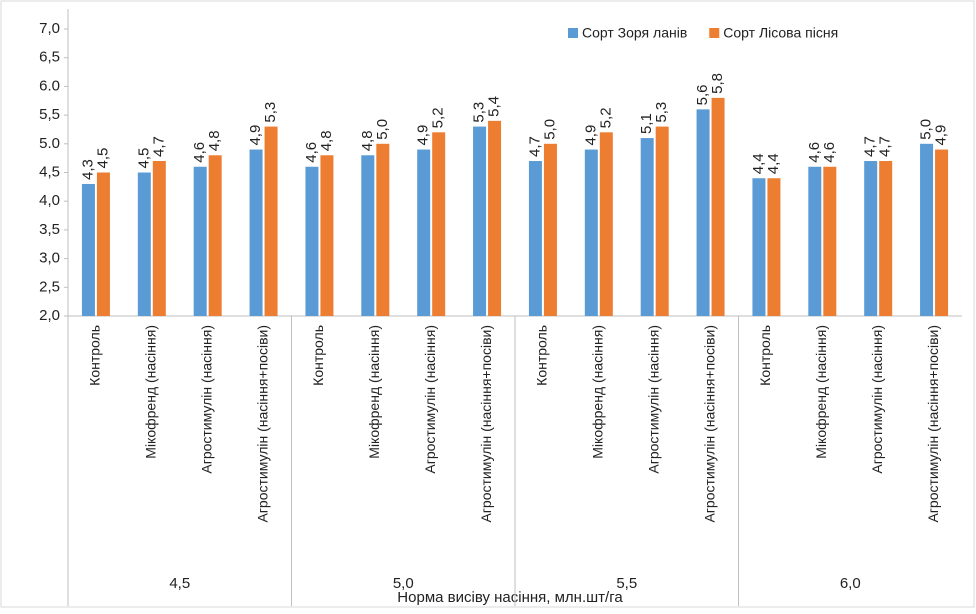  Describe the element at coordinates (179, 583) in the screenshot. I see `group-label: 4,5` at that location.